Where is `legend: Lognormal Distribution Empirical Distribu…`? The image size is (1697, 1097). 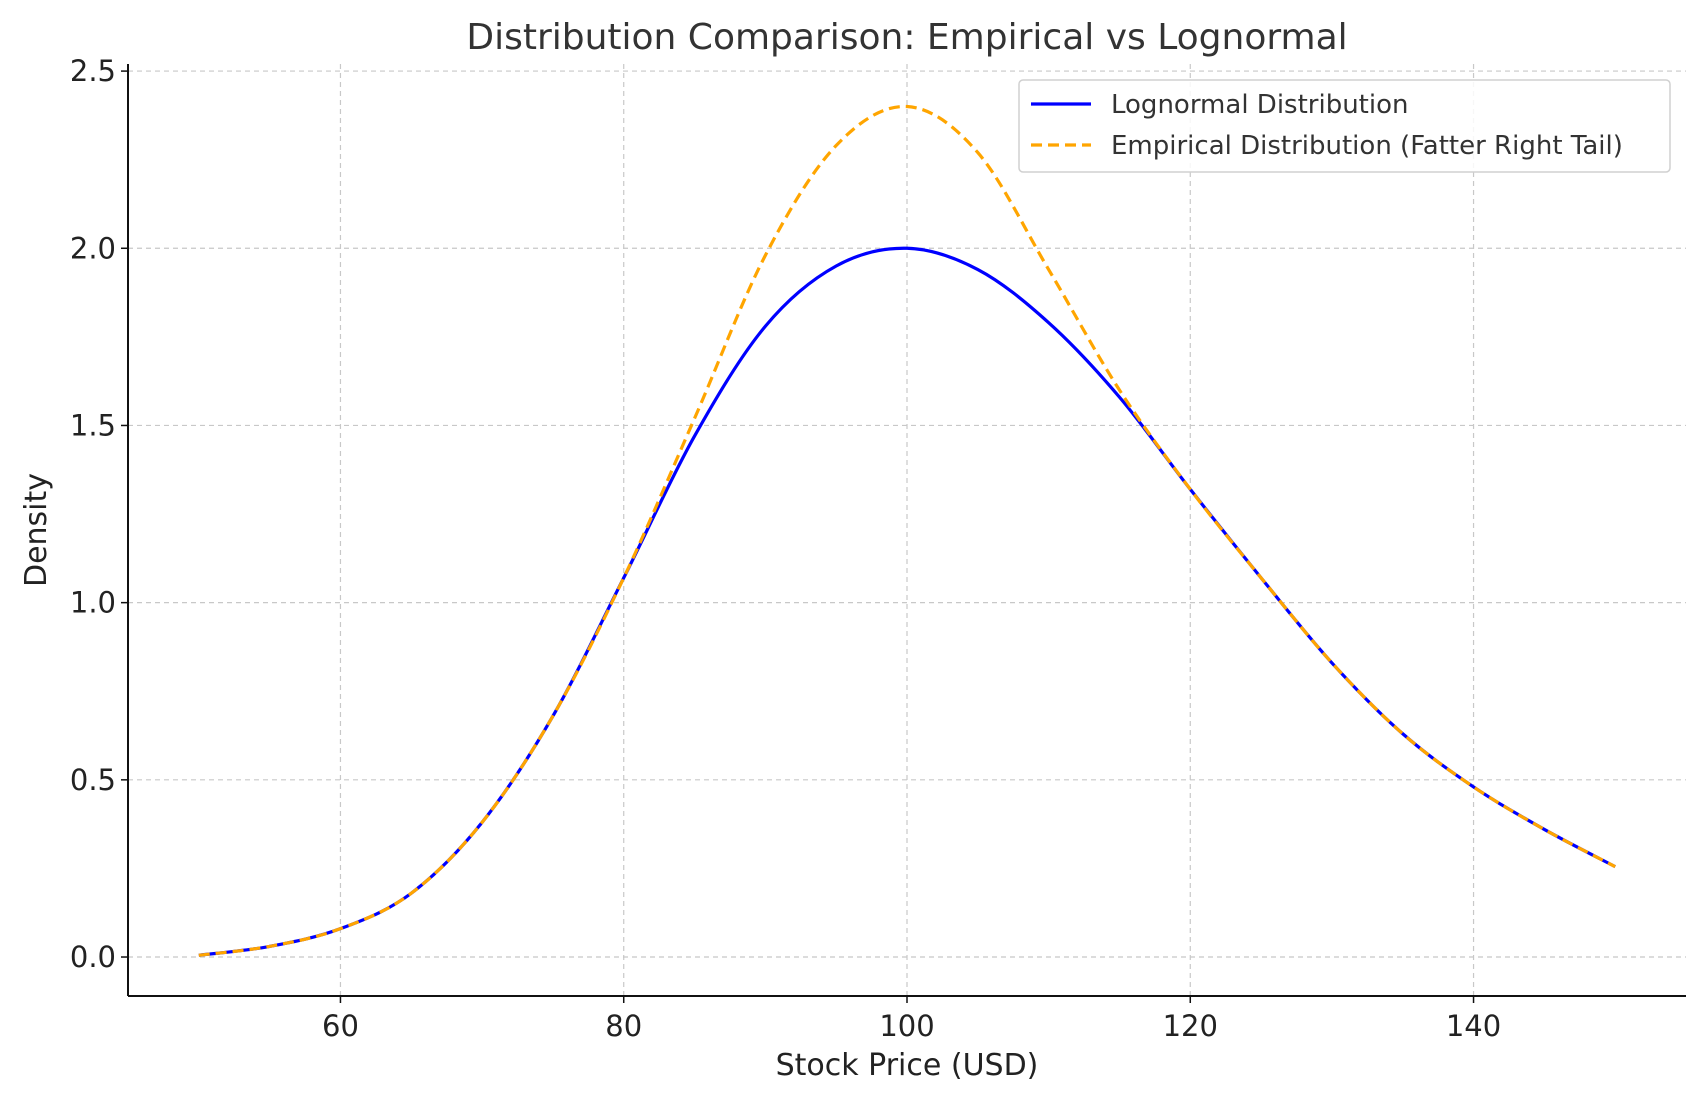 legend: Lognormal Distribution Empirical Distribu… is located at coordinates (1344, 126).